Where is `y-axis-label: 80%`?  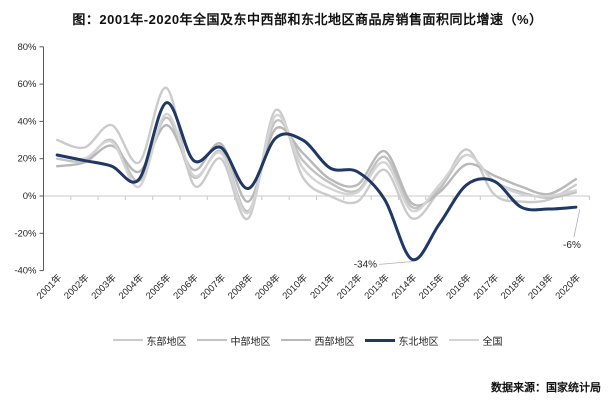
y-axis-label: 80% is located at coordinates (27, 47).